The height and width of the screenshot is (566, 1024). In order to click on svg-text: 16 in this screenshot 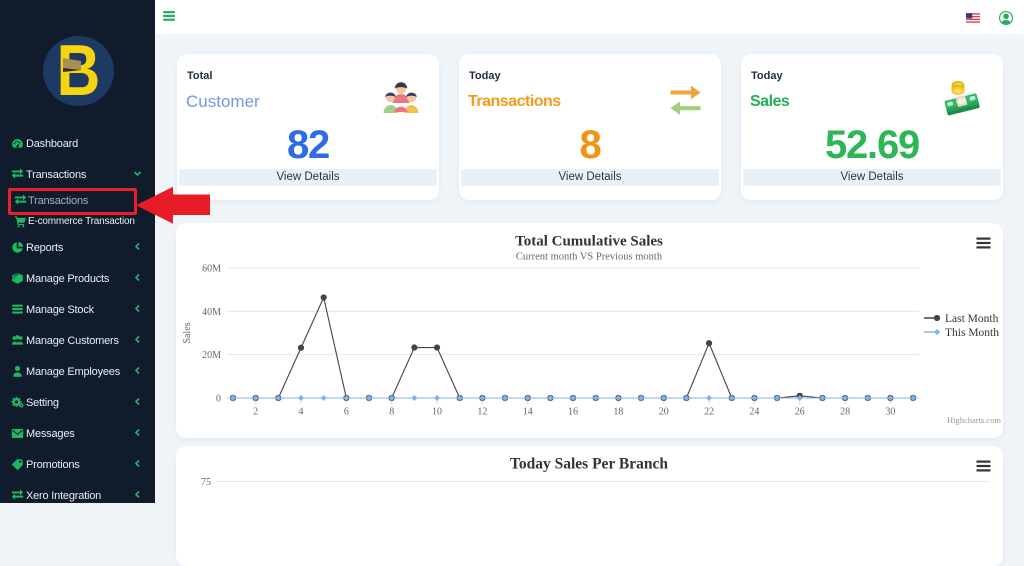, I will do `click(573, 412)`.